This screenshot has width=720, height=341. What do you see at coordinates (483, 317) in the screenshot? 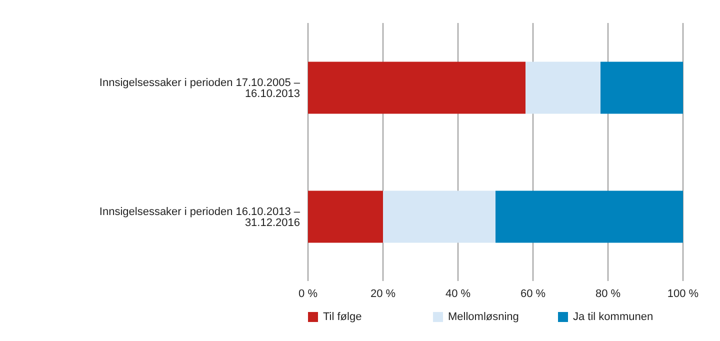
I see `legend-label: Mellomløsning` at bounding box center [483, 317].